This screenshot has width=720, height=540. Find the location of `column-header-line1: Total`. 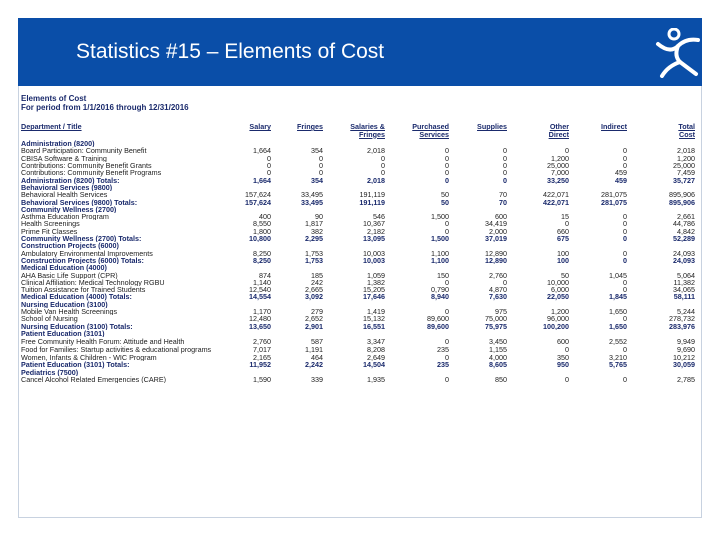

column-header-line1: Total is located at coordinates (686, 126).